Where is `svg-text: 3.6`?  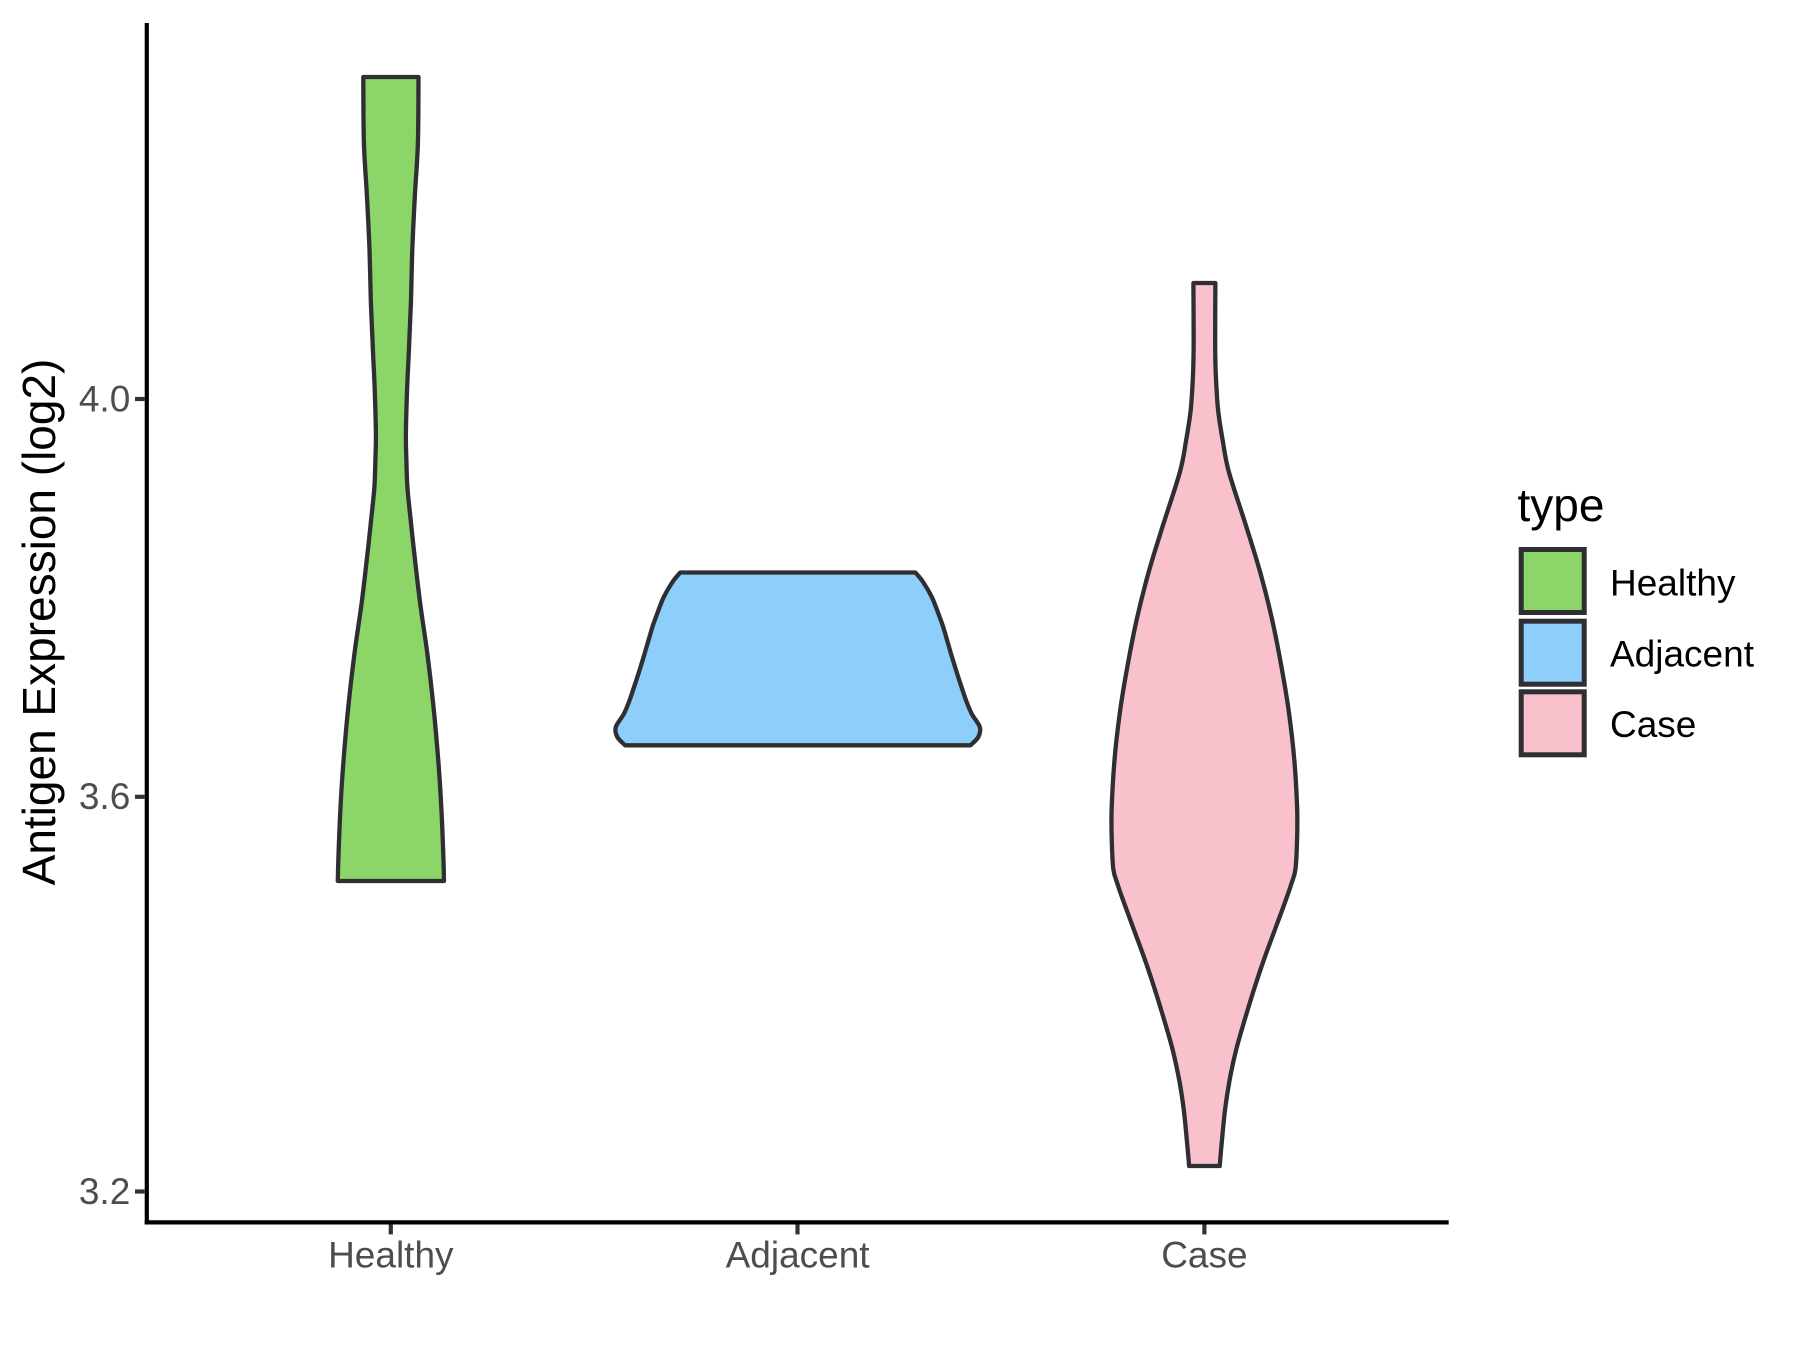
svg-text: 3.6 is located at coordinates (104, 796).